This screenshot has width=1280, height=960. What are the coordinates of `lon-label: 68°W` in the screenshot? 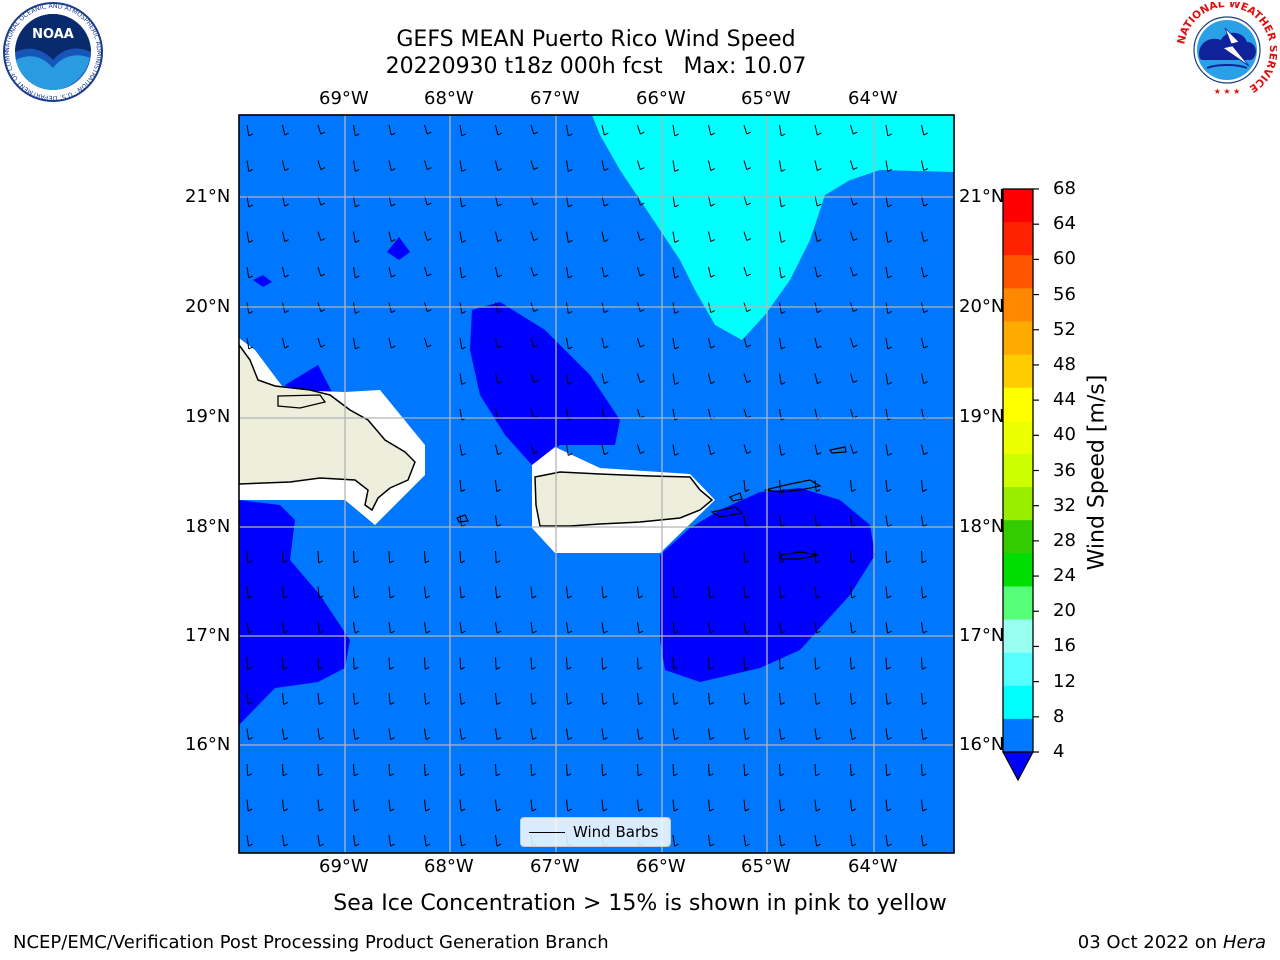 It's located at (449, 98).